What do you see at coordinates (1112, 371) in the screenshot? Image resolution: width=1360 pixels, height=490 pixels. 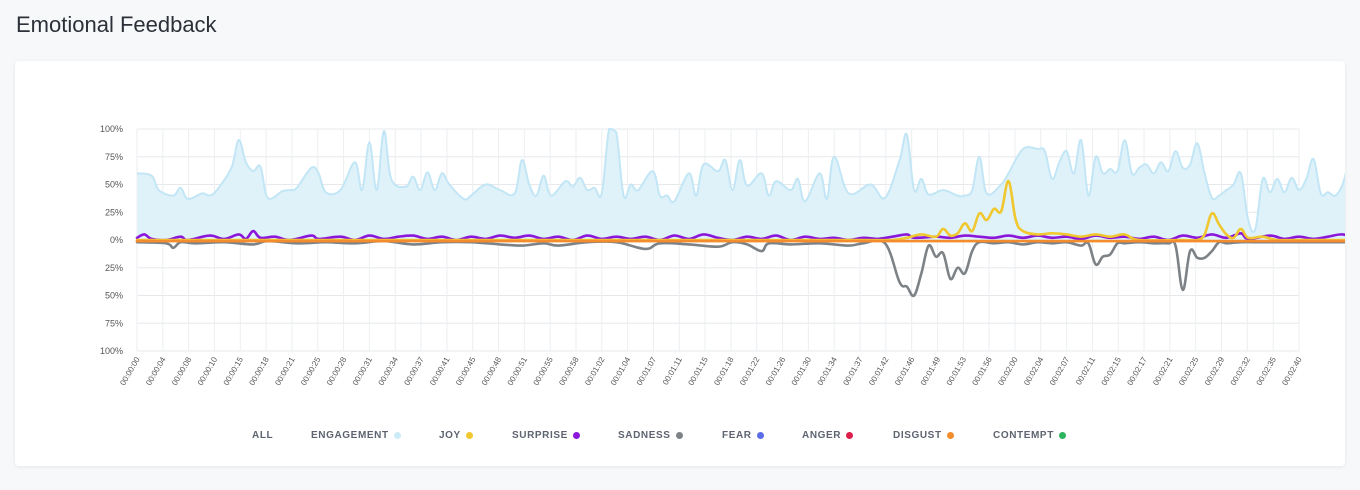 I see `x-tick-label: 00:02:15` at bounding box center [1112, 371].